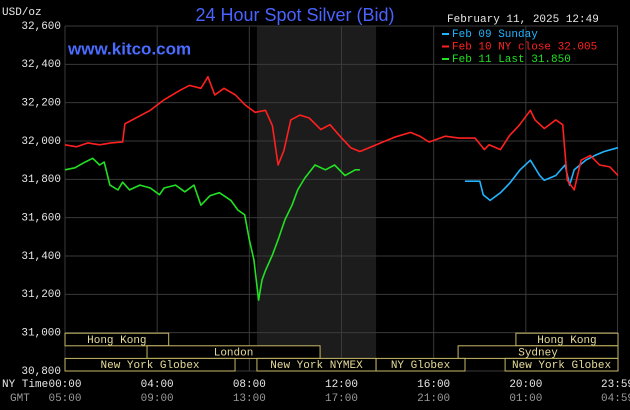  Describe the element at coordinates (525, 399) in the screenshot. I see `gmt-tick-label: 01:00` at that location.